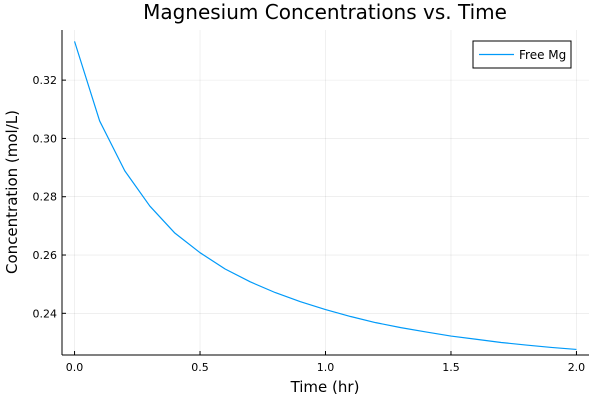  Describe the element at coordinates (45, 138) in the screenshot. I see `y-tick-label: 0.30` at that location.